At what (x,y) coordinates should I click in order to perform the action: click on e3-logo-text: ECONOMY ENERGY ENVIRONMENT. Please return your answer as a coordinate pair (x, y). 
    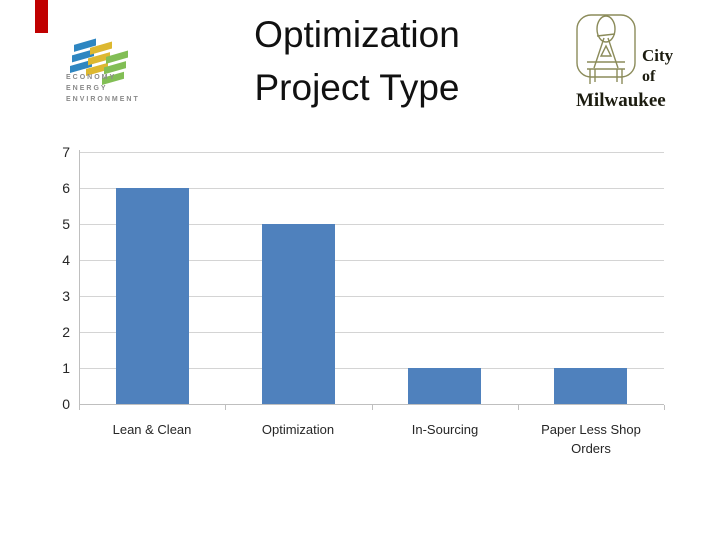
    Looking at the image, I should click on (103, 88).